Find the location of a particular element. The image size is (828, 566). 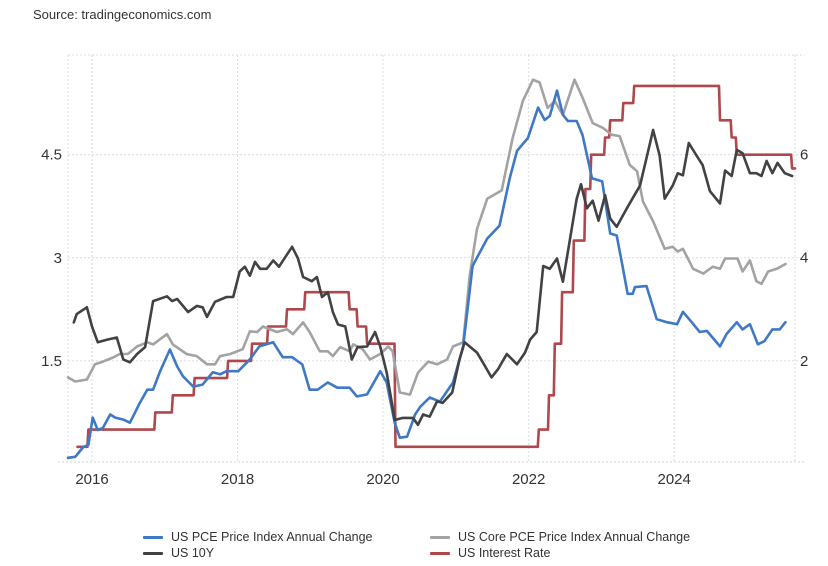

legend-label: US Core PCE Price Index Annual Change is located at coordinates (574, 537).